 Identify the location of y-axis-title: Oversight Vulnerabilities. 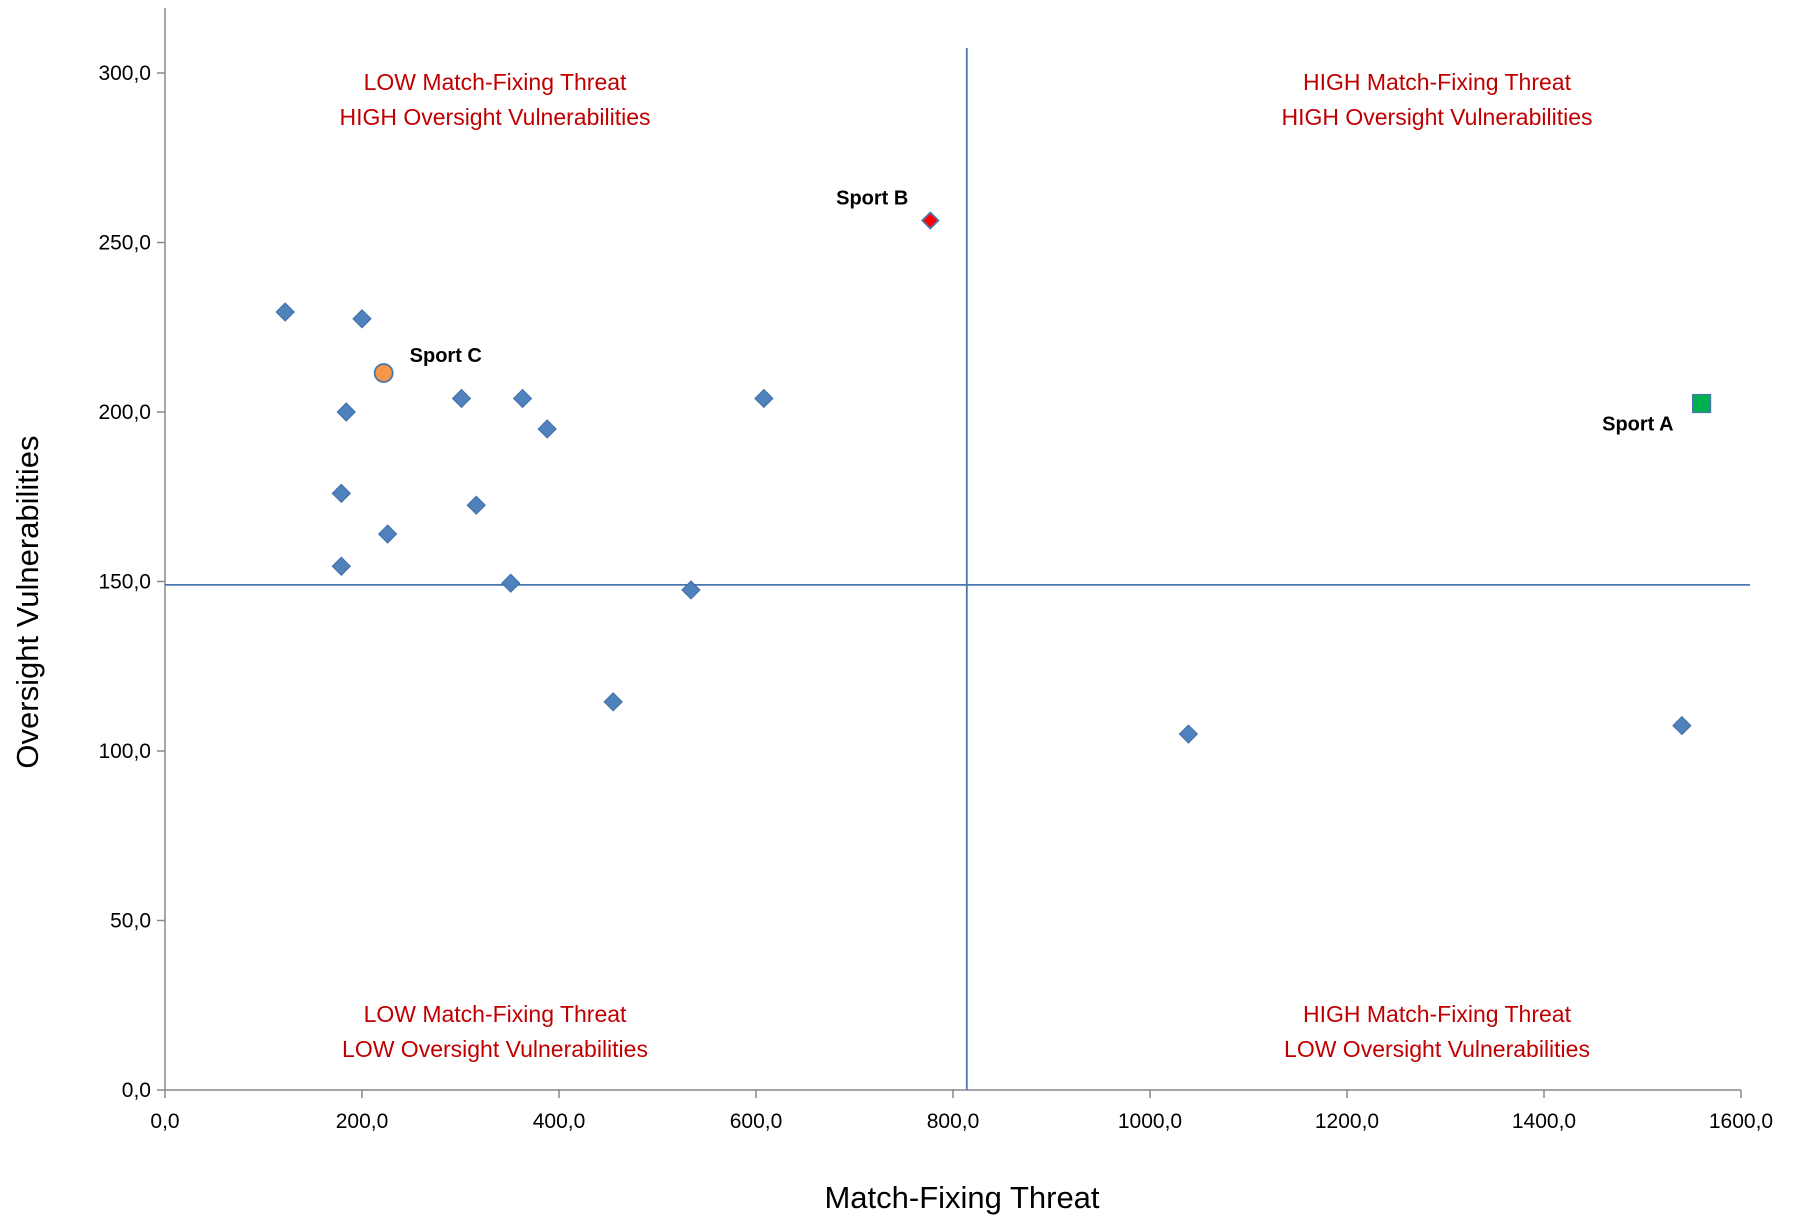
(27, 601).